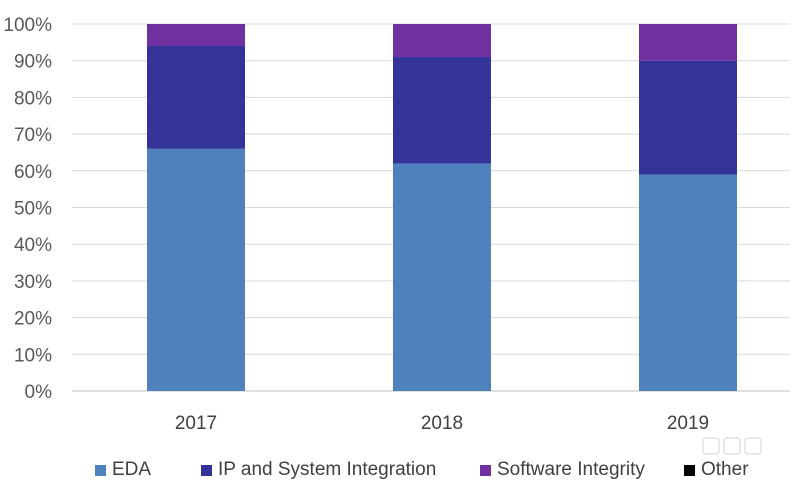  I want to click on y-tick-label: 30%, so click(33, 282).